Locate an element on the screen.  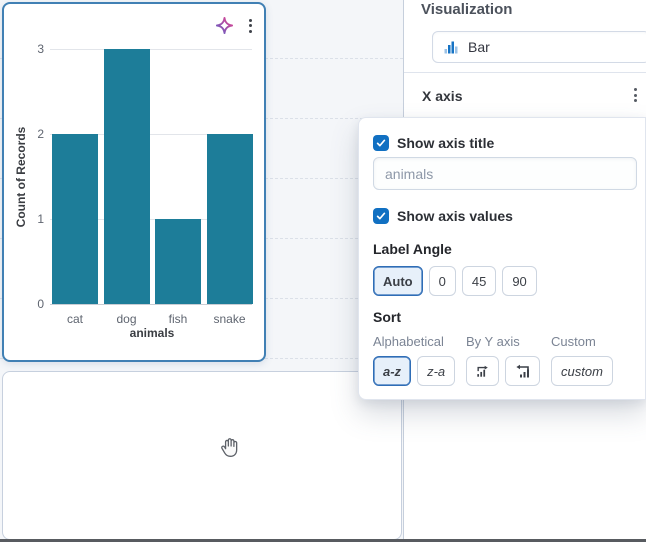
sort-ascending-icon is located at coordinates (482, 371).